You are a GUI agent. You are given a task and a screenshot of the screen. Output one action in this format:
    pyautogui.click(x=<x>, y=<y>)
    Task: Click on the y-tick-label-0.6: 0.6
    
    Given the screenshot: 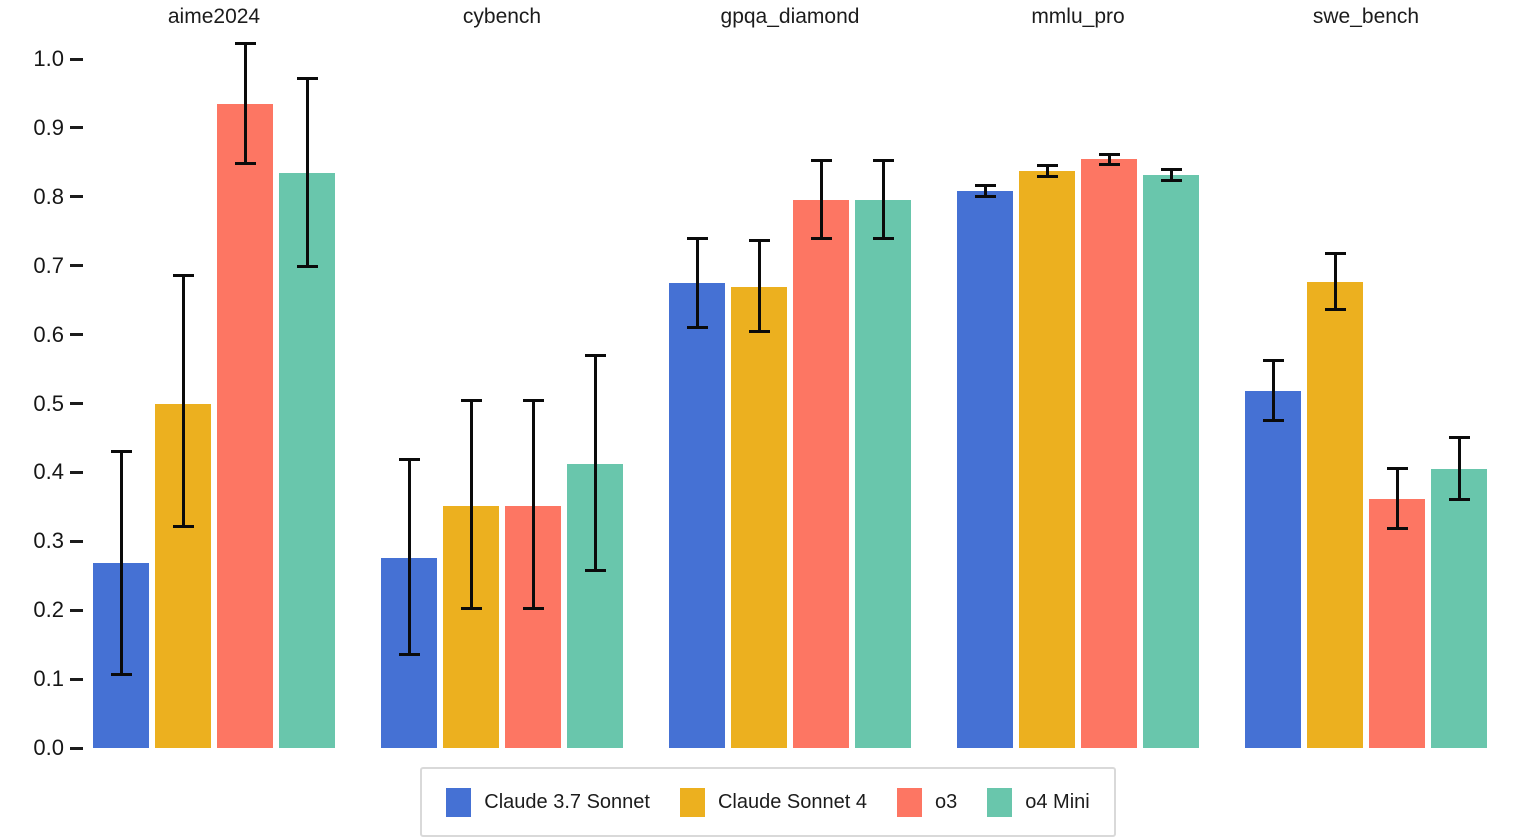 What is the action you would take?
    pyautogui.click(x=48, y=334)
    